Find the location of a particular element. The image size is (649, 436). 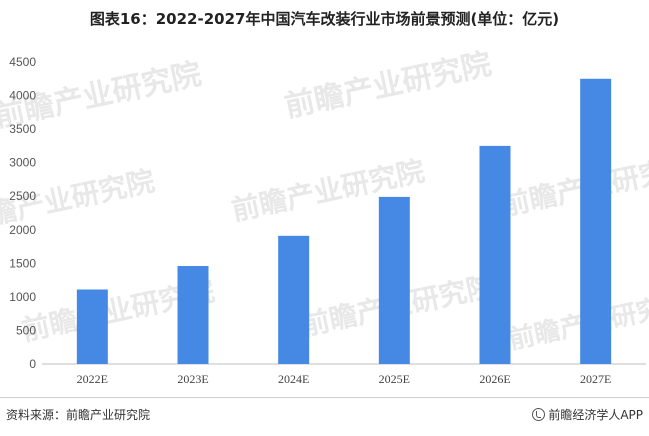

y-tick-label: 4000 is located at coordinates (22, 96).